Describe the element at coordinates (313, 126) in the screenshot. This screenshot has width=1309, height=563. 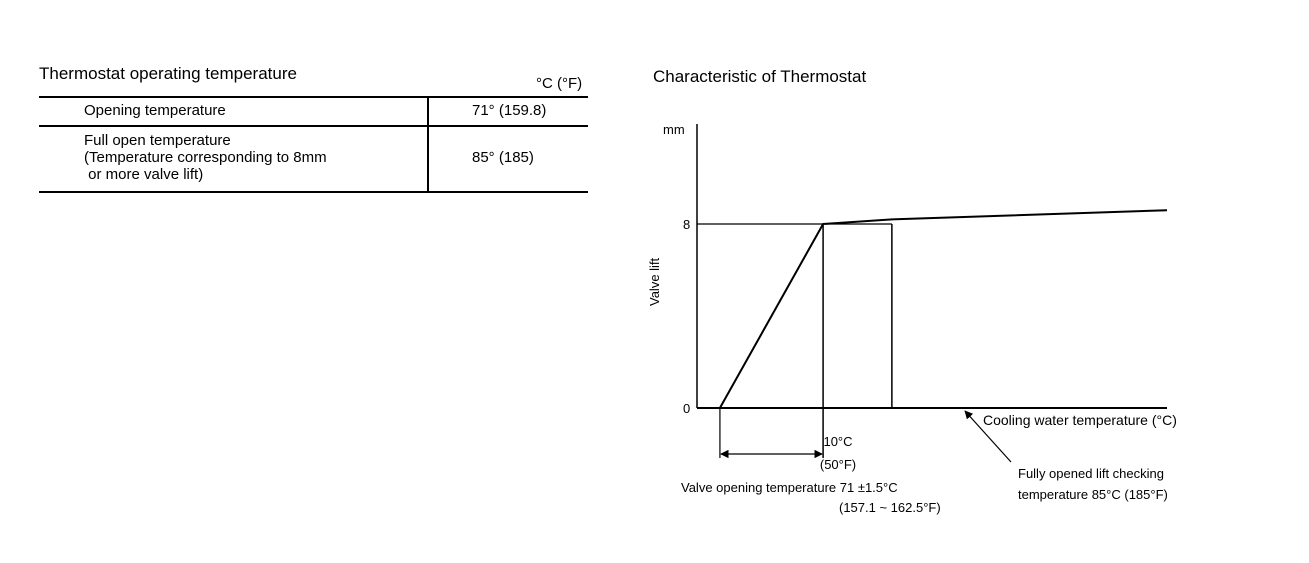
I see `table-row-divider` at that location.